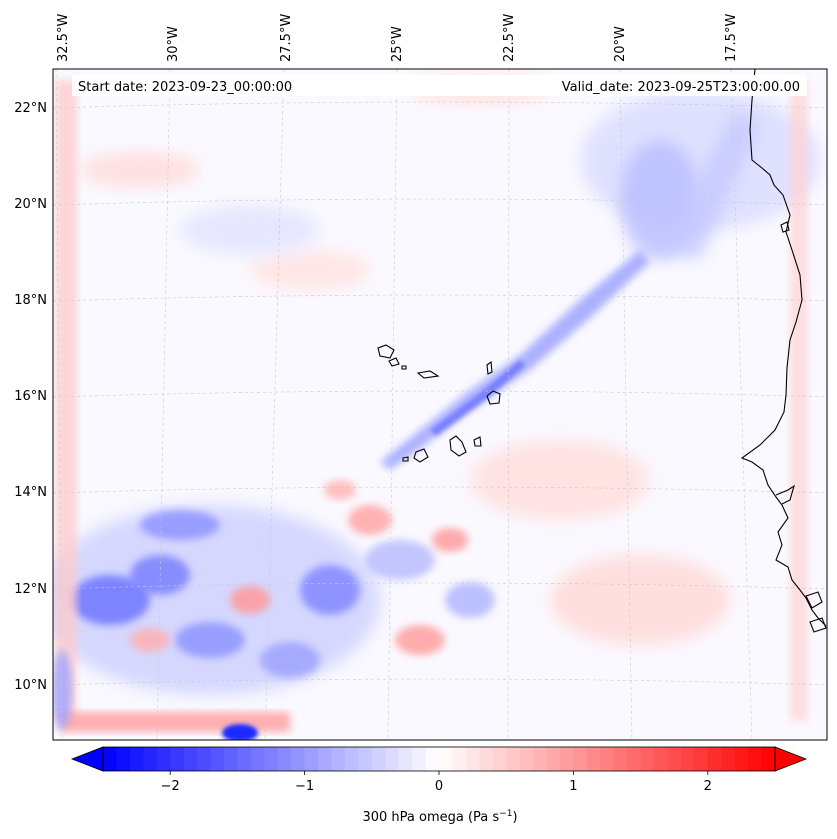  What do you see at coordinates (708, 786) in the screenshot?
I see `colorbar-tick-label: 2` at bounding box center [708, 786].